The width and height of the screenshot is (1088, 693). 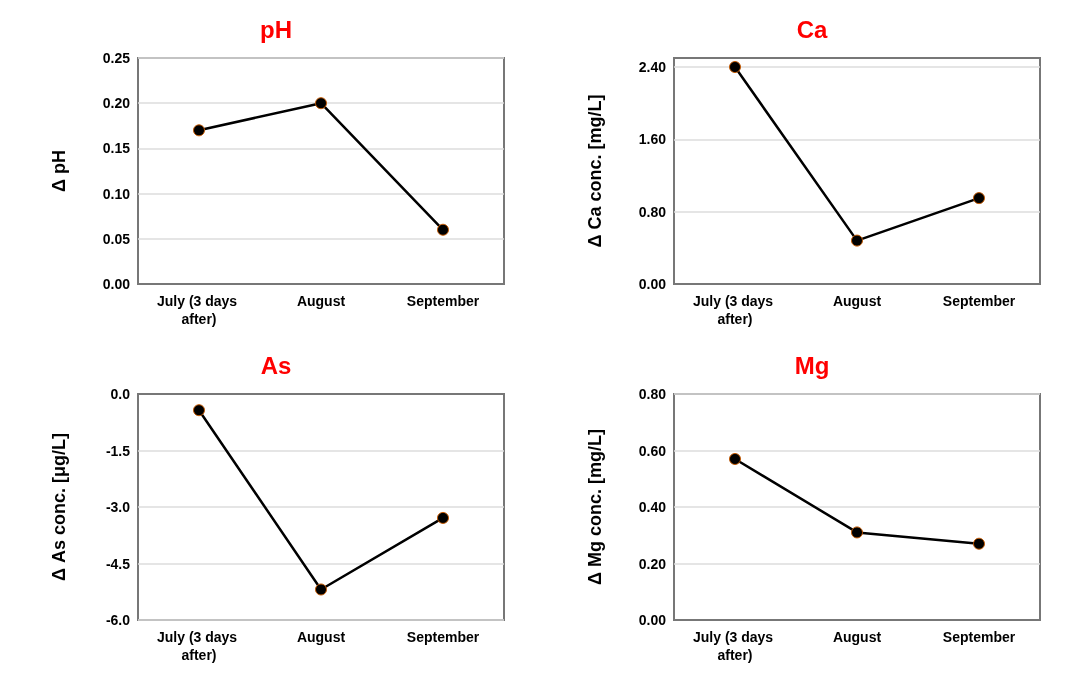 What do you see at coordinates (276, 365) in the screenshot?
I see `chart-title: As` at bounding box center [276, 365].